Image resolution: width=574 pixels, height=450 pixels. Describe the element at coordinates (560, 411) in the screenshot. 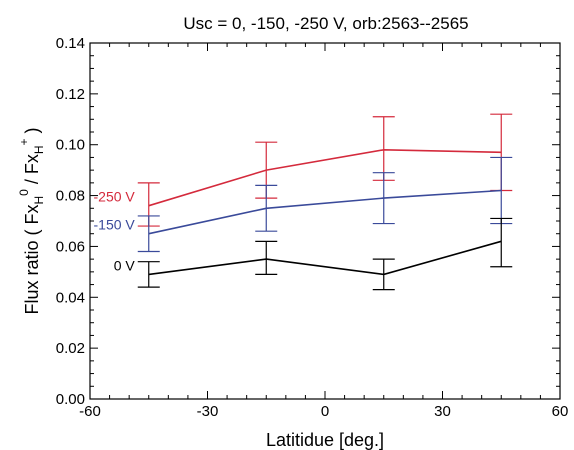

I see `x-tick-label: 60` at that location.